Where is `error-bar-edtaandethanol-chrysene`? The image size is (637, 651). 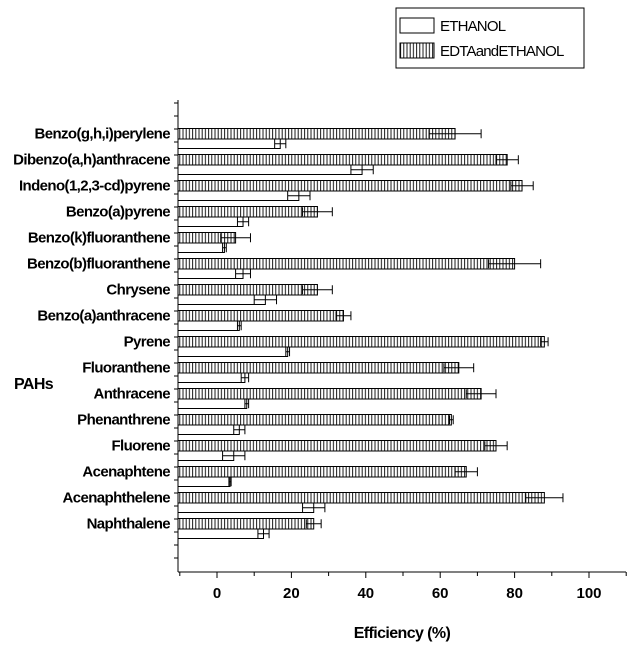
error-bar-edtaandethanol-chrysene is located at coordinates (317, 290).